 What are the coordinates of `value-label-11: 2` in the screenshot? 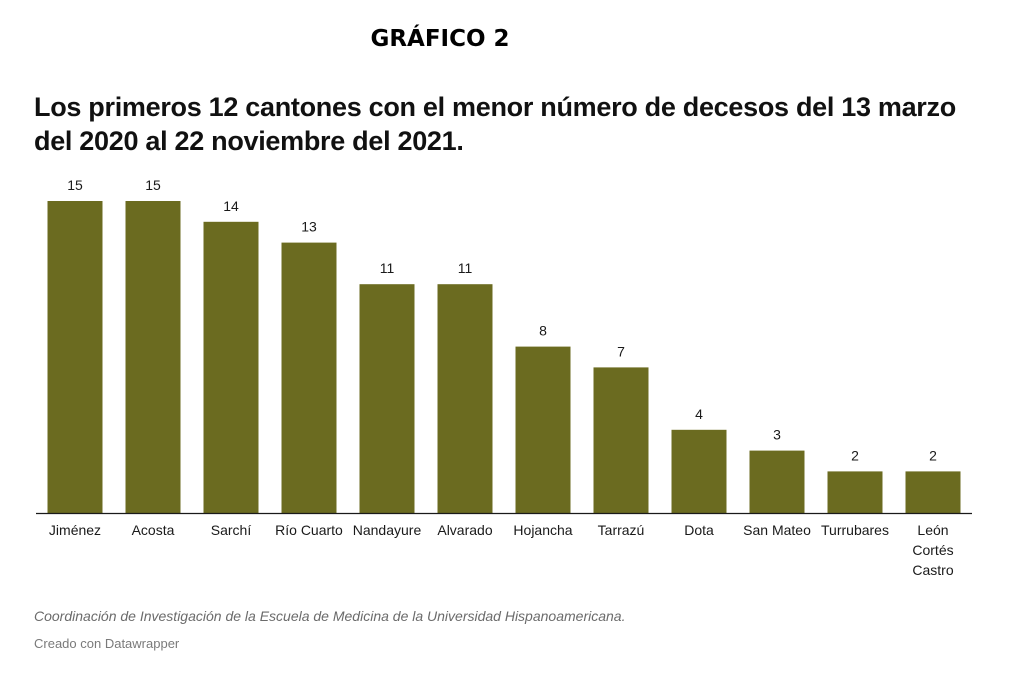 It's located at (855, 455).